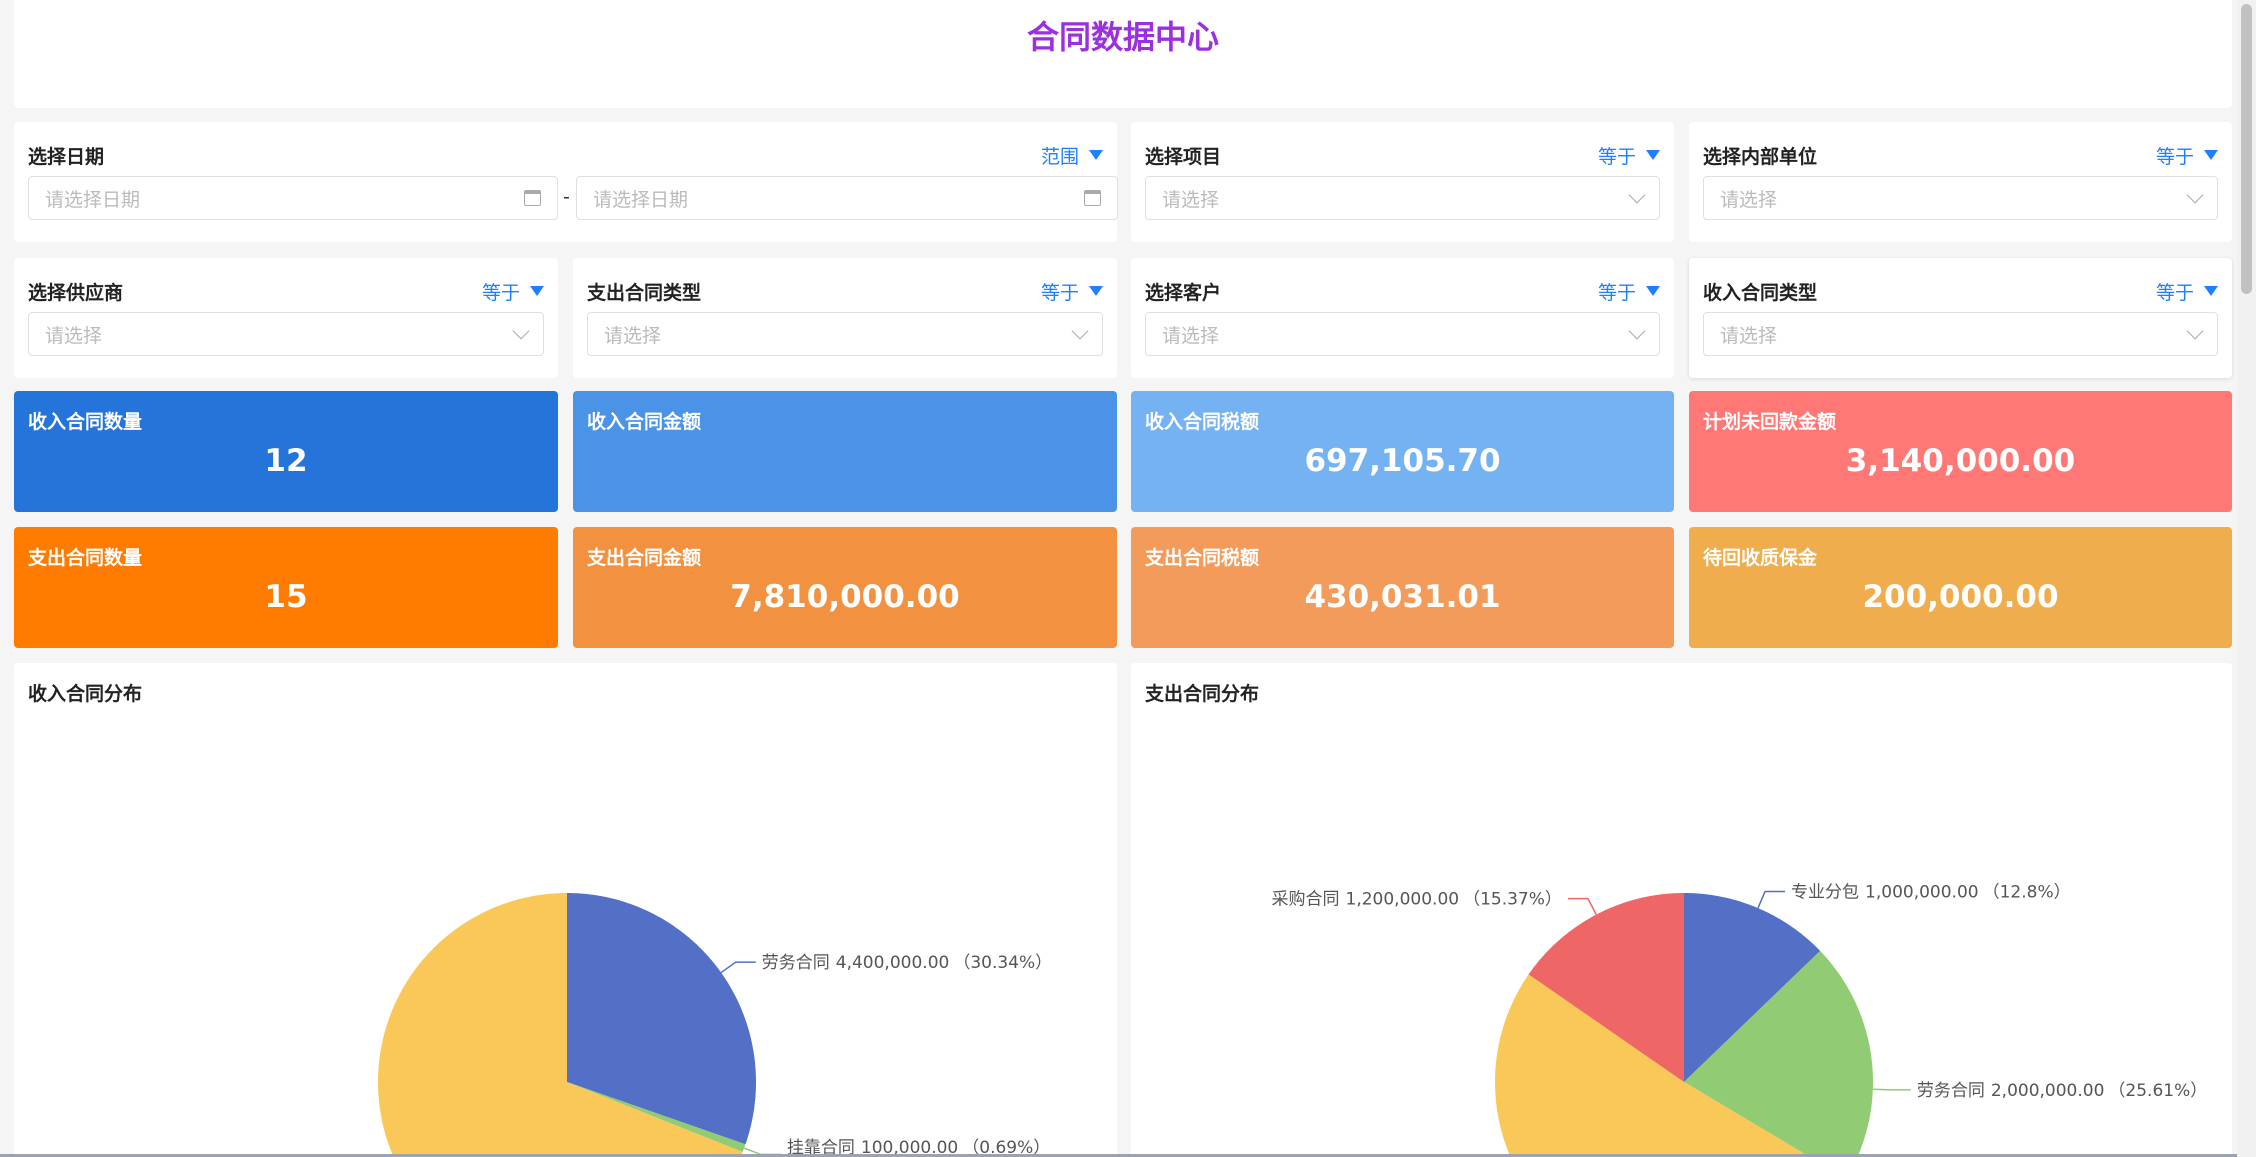  I want to click on stat-label: 支出合同金额, so click(644, 558).